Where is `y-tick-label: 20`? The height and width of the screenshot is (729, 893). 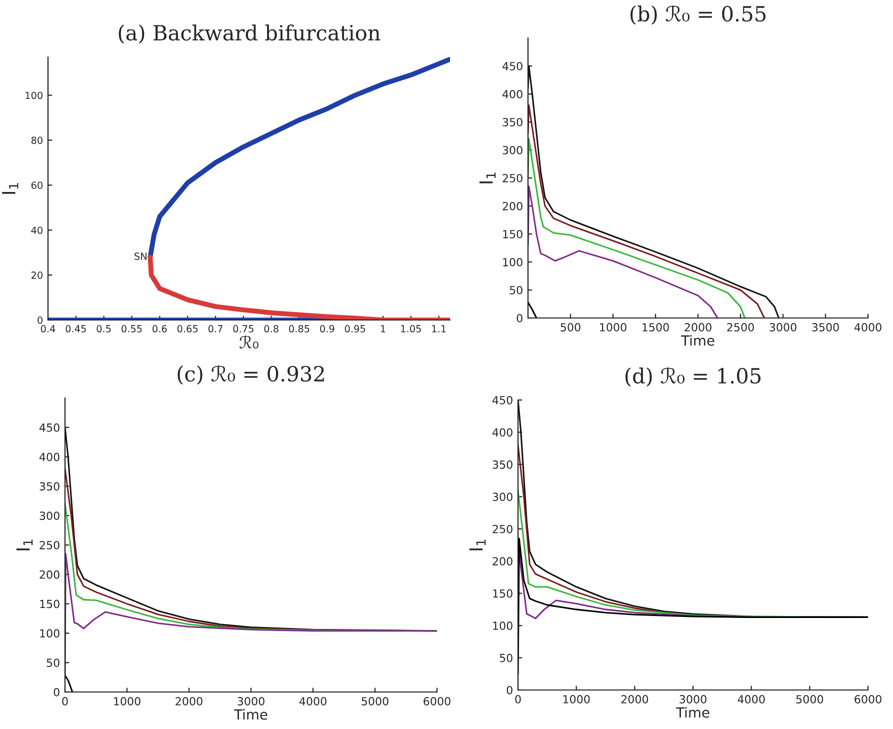 y-tick-label: 20 is located at coordinates (36, 275).